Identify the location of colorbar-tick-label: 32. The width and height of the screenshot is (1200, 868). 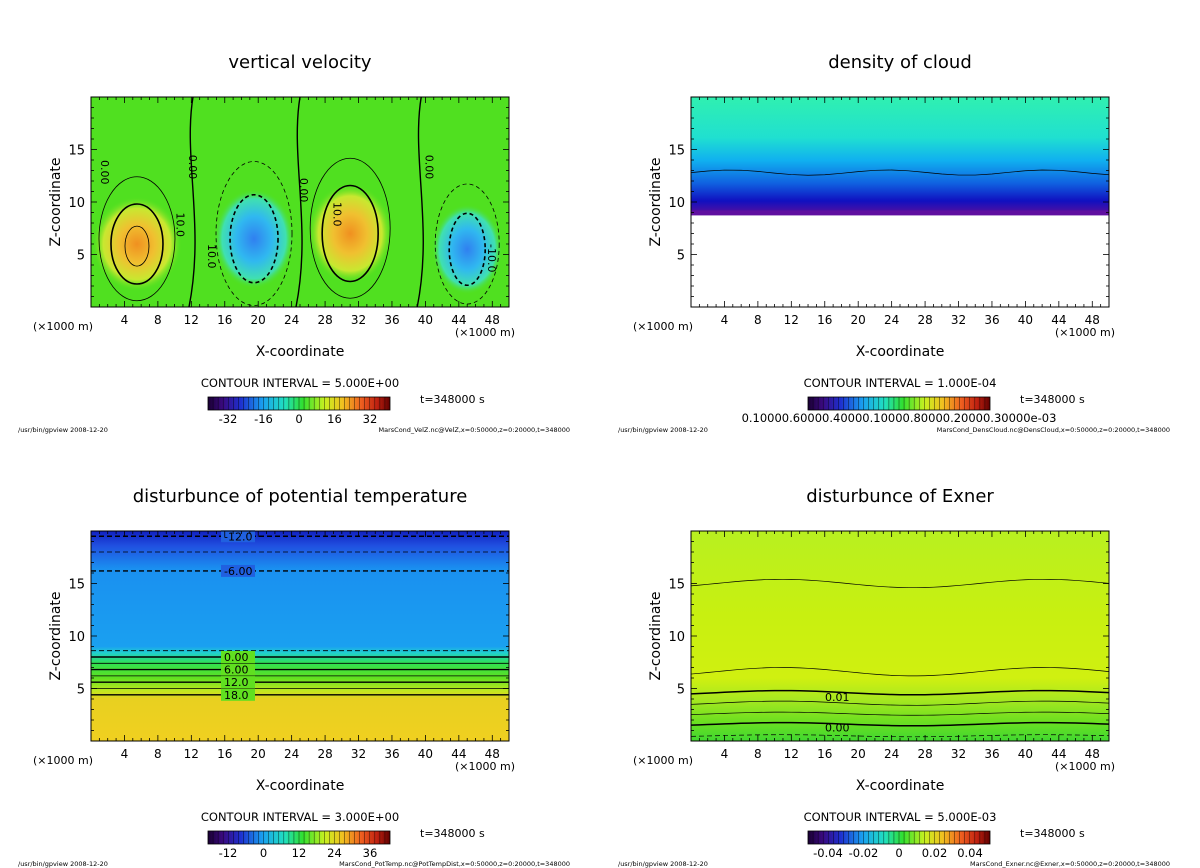
(370, 419).